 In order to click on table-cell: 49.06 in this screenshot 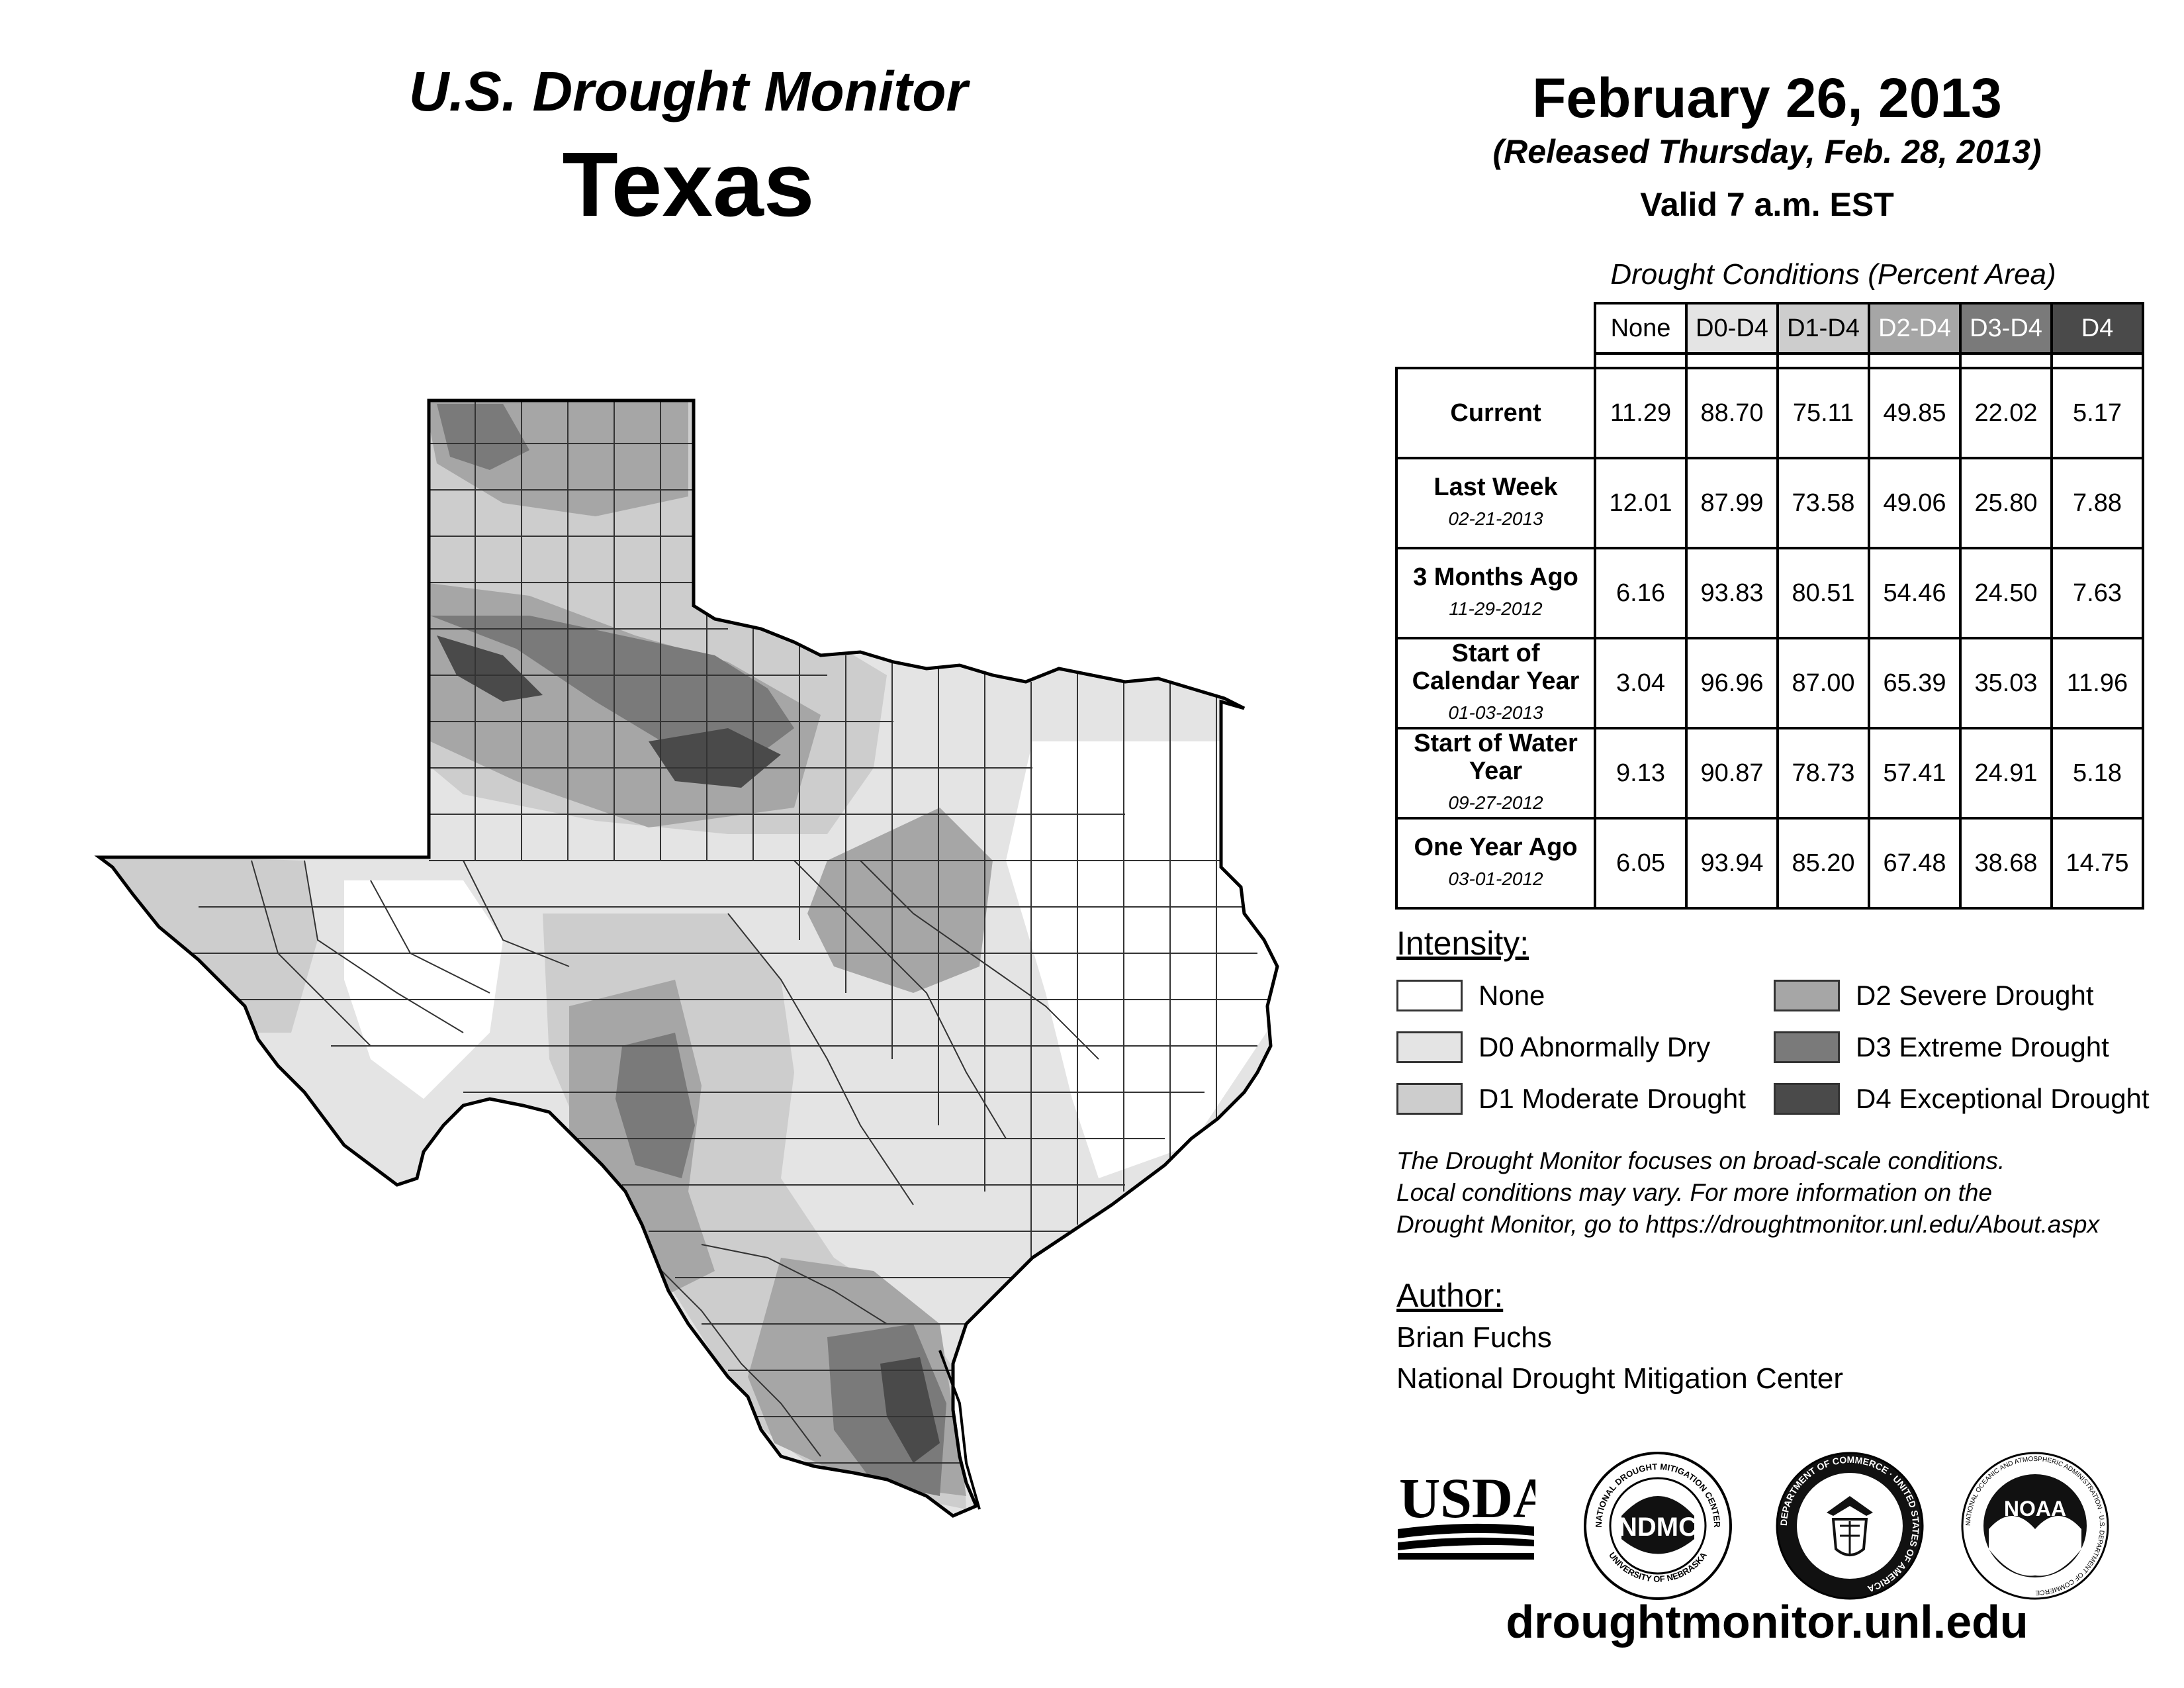, I will do `click(1915, 503)`.